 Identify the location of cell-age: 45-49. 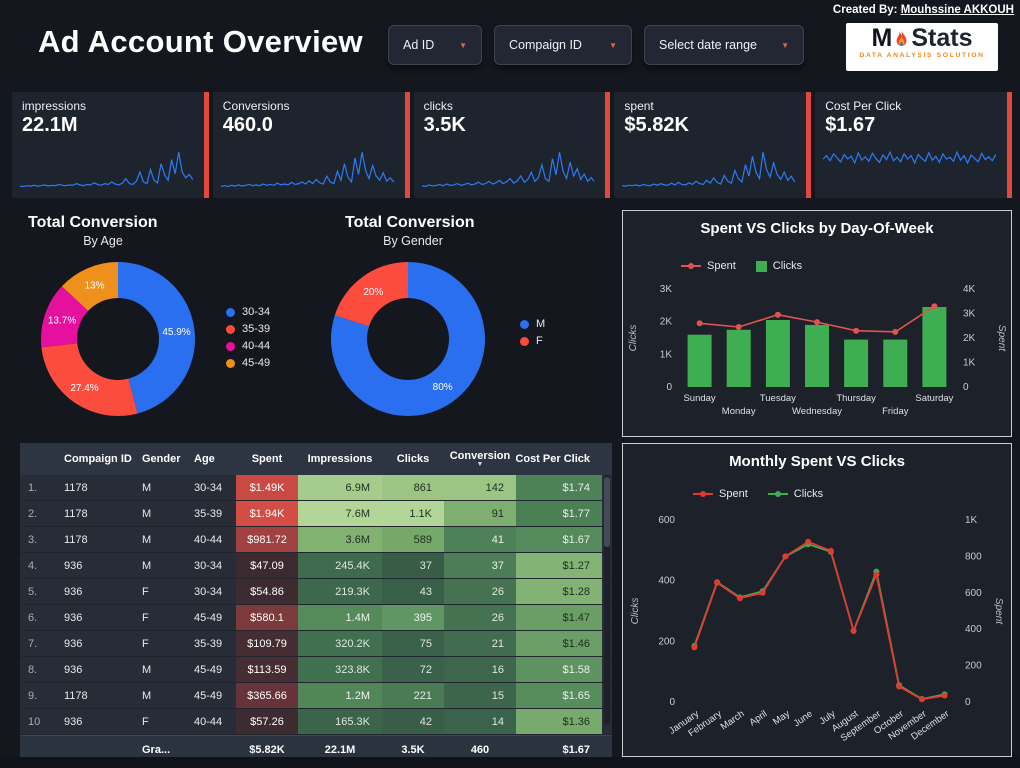
(208, 669).